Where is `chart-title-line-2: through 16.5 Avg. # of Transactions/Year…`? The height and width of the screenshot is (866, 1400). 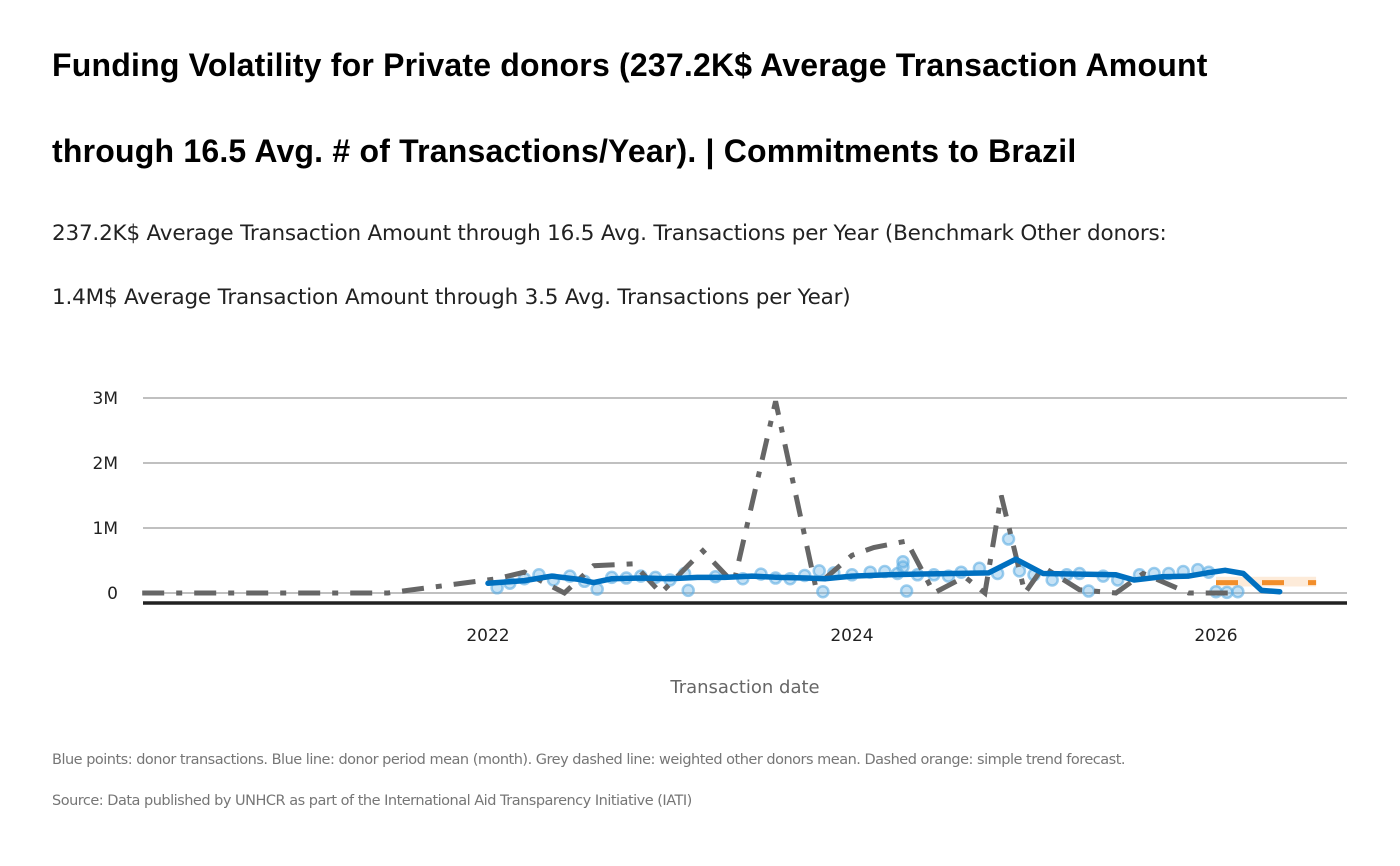 chart-title-line-2: through 16.5 Avg. # of Transactions/Year… is located at coordinates (564, 151).